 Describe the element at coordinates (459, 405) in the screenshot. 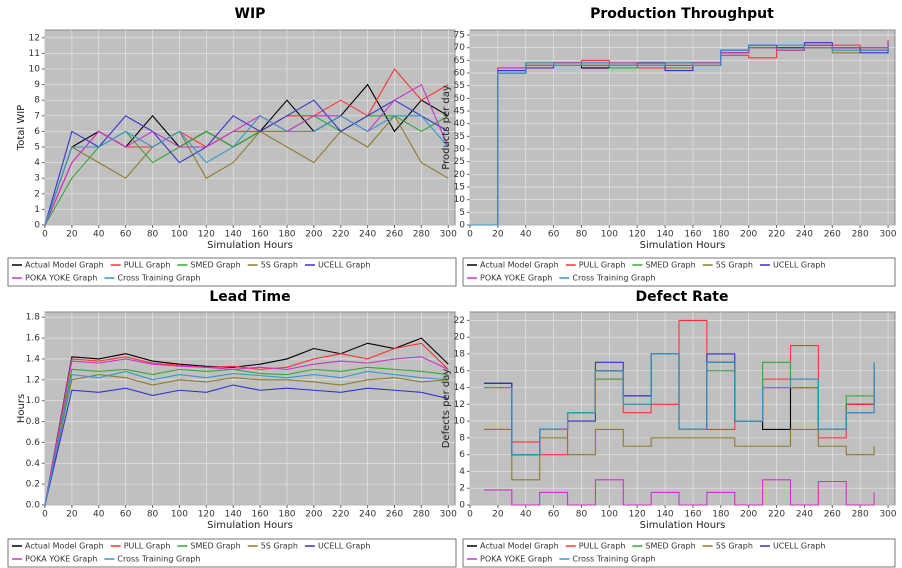

I see `y-tick-label: 12` at that location.